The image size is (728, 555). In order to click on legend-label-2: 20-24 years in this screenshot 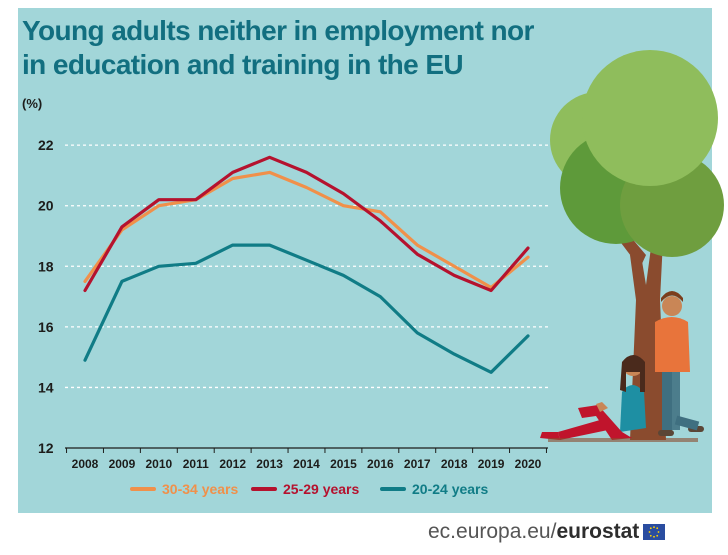, I will do `click(450, 489)`.